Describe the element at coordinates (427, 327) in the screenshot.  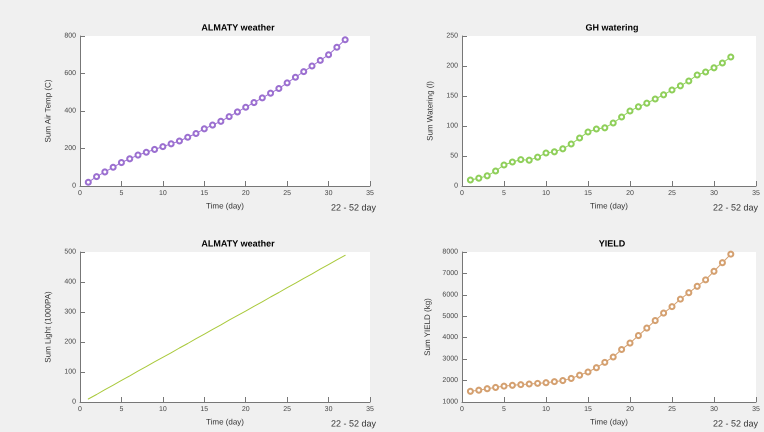
I see `y-axis-title: Sum YIELD (kg)` at that location.